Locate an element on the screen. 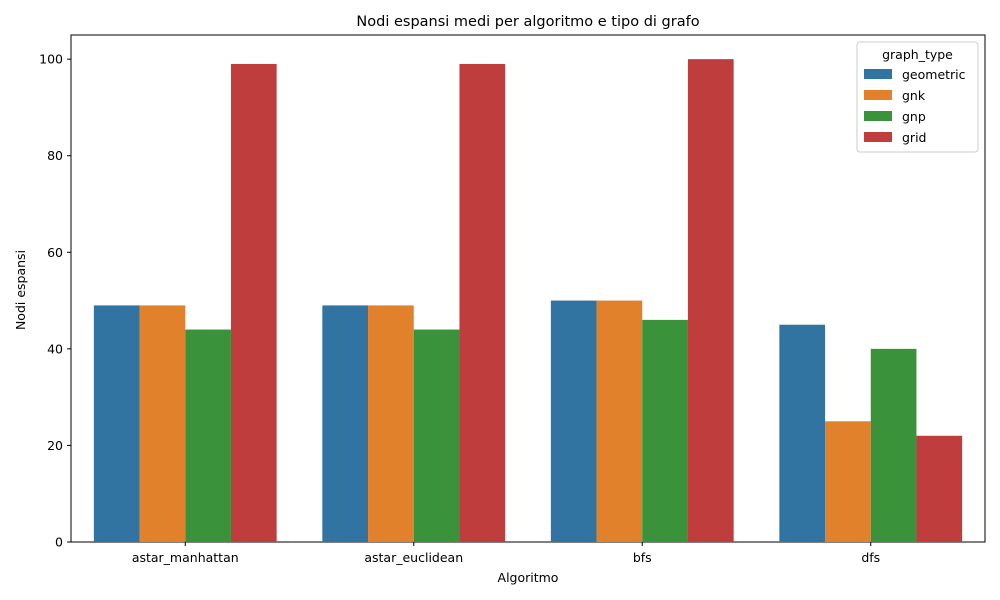 The image size is (1000, 600). y-tick-label: 0 is located at coordinates (59, 542).